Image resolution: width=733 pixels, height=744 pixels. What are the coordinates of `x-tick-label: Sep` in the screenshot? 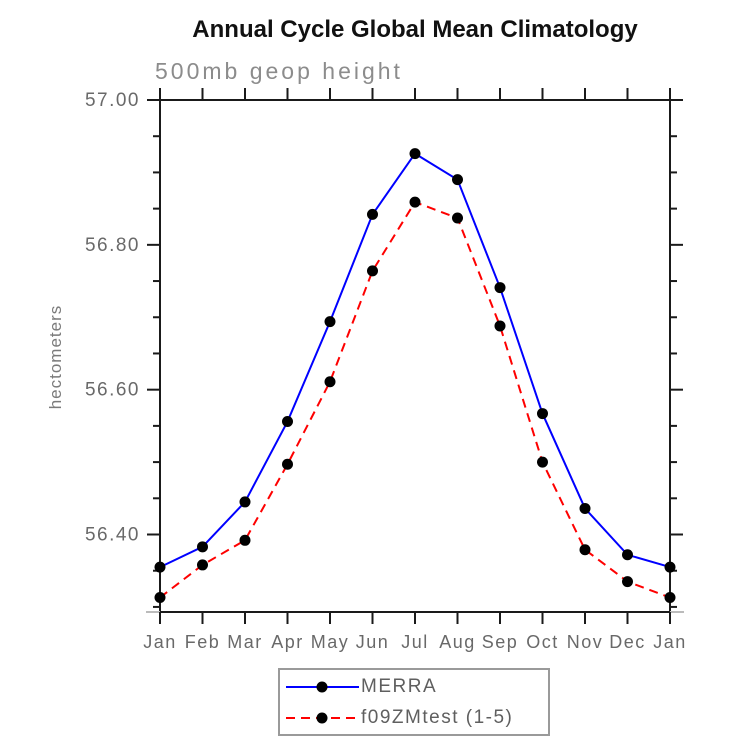 It's located at (500, 642).